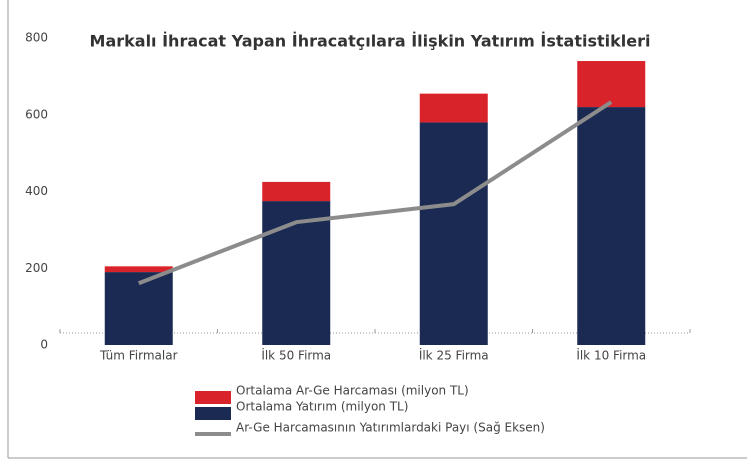 This screenshot has height=464, width=747. I want to click on x-tick-label: İlk 25 Firma, so click(454, 355).